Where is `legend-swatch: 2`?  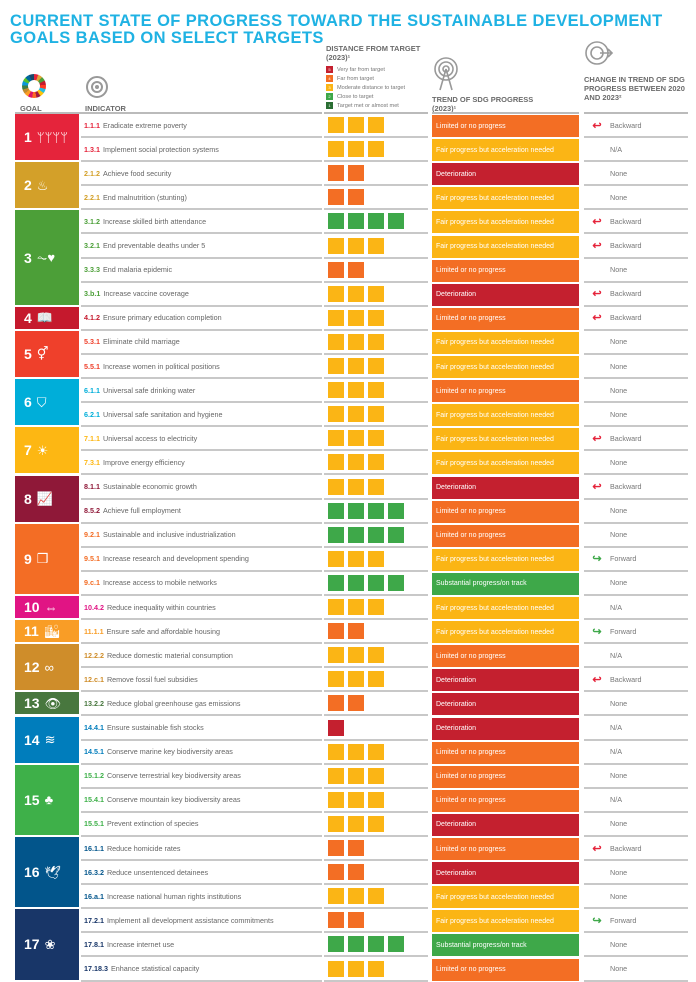
legend-swatch: 2 is located at coordinates (329, 96).